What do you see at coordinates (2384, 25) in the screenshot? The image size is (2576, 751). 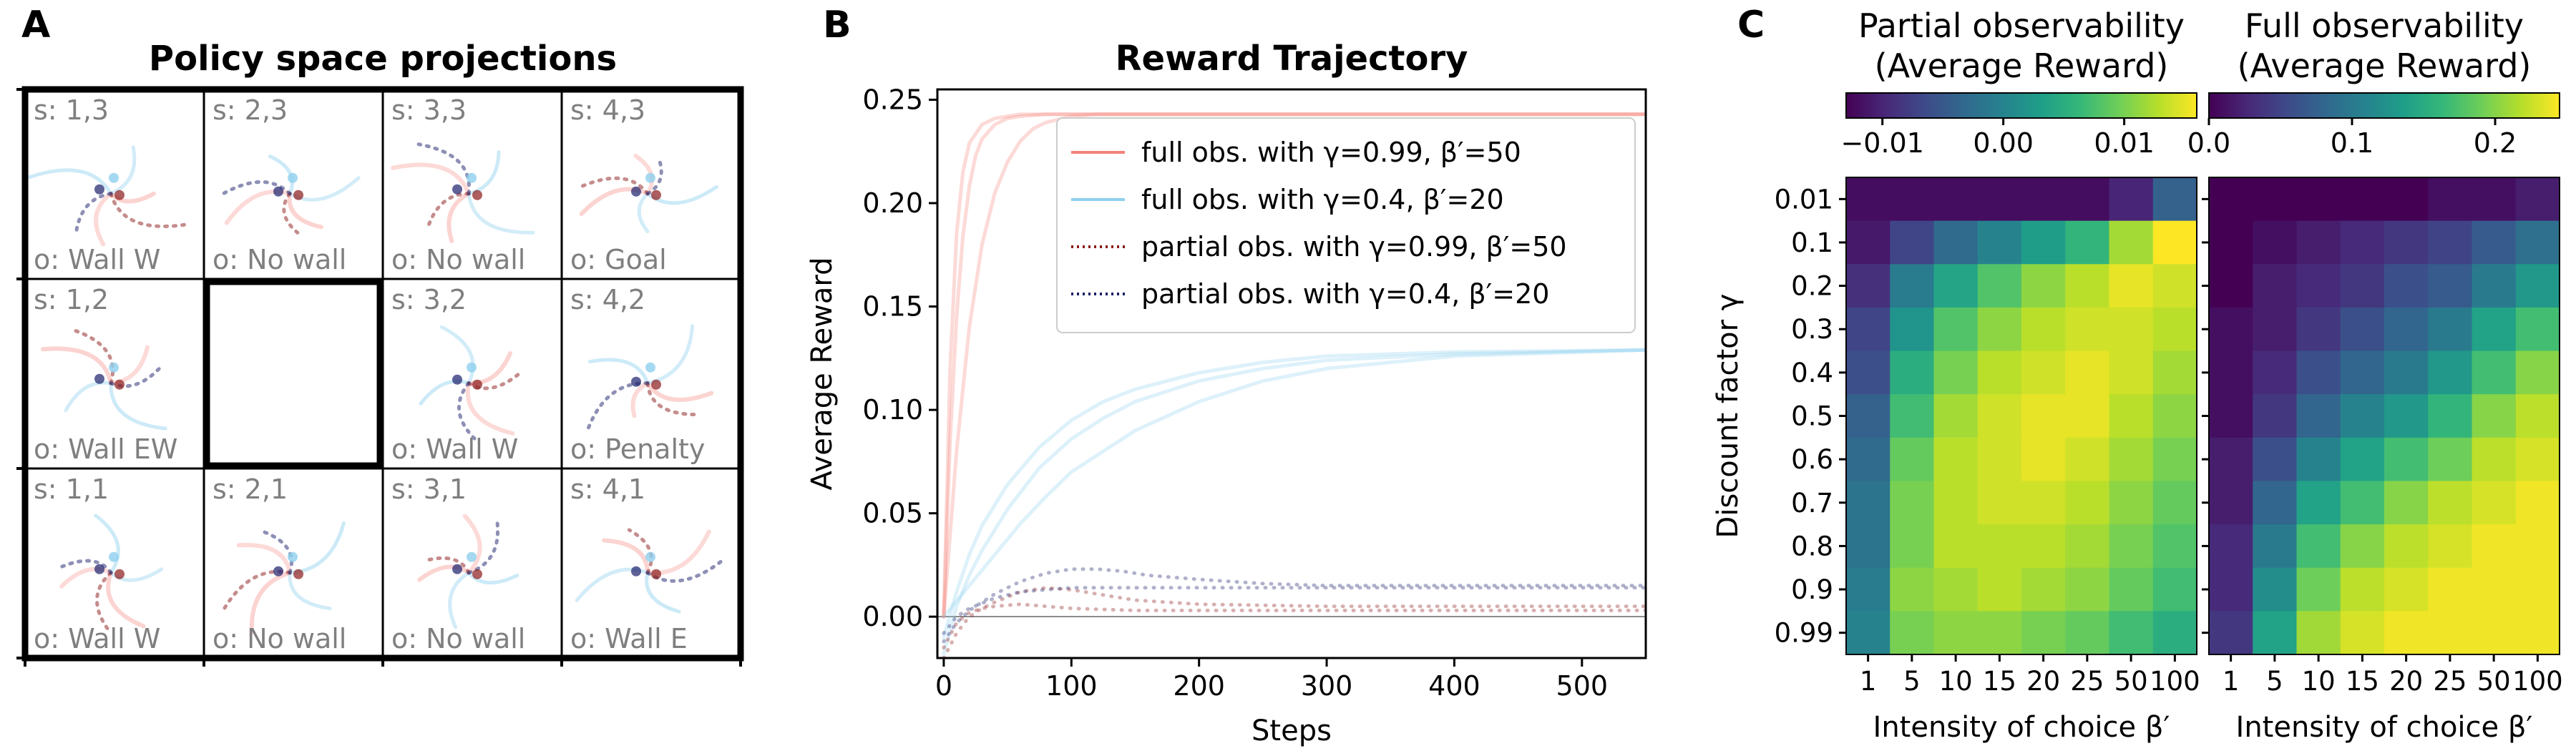 I see `heatmap-title: Full observability` at bounding box center [2384, 25].